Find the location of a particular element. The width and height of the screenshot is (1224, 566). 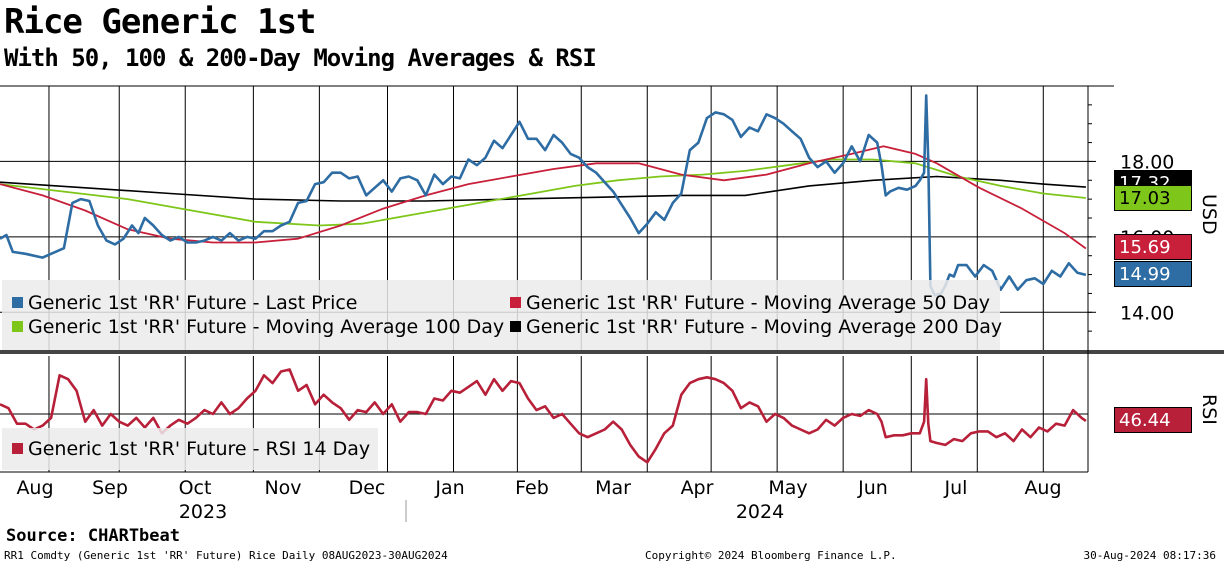

price-legend is located at coordinates (501, 315).